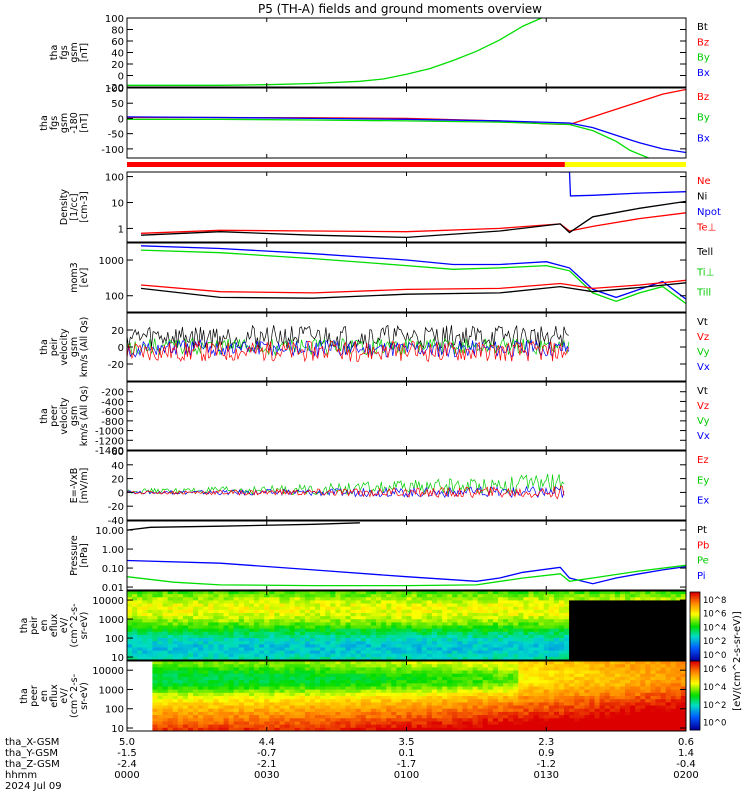 This screenshot has width=750, height=800. Describe the element at coordinates (703, 118) in the screenshot. I see `legend-entry: By` at that location.